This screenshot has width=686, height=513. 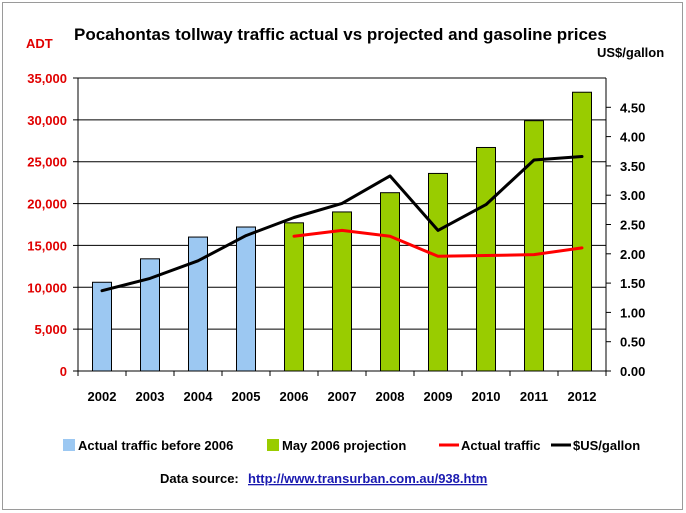 I want to click on x-axis-tick-label: 2006, so click(x=294, y=396).